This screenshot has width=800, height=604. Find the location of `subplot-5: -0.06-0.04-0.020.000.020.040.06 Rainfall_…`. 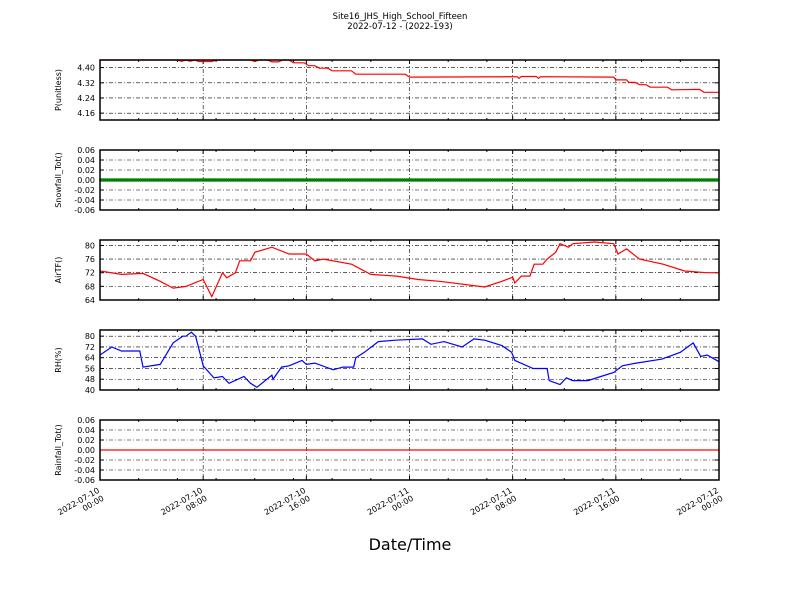

subplot-5: -0.06-0.04-0.020.000.020.040.06 Rainfall_… is located at coordinates (387, 450).